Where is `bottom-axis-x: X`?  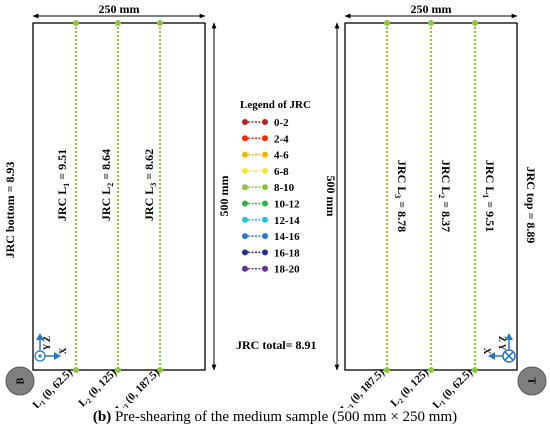
bottom-axis-x: X is located at coordinates (63, 350).